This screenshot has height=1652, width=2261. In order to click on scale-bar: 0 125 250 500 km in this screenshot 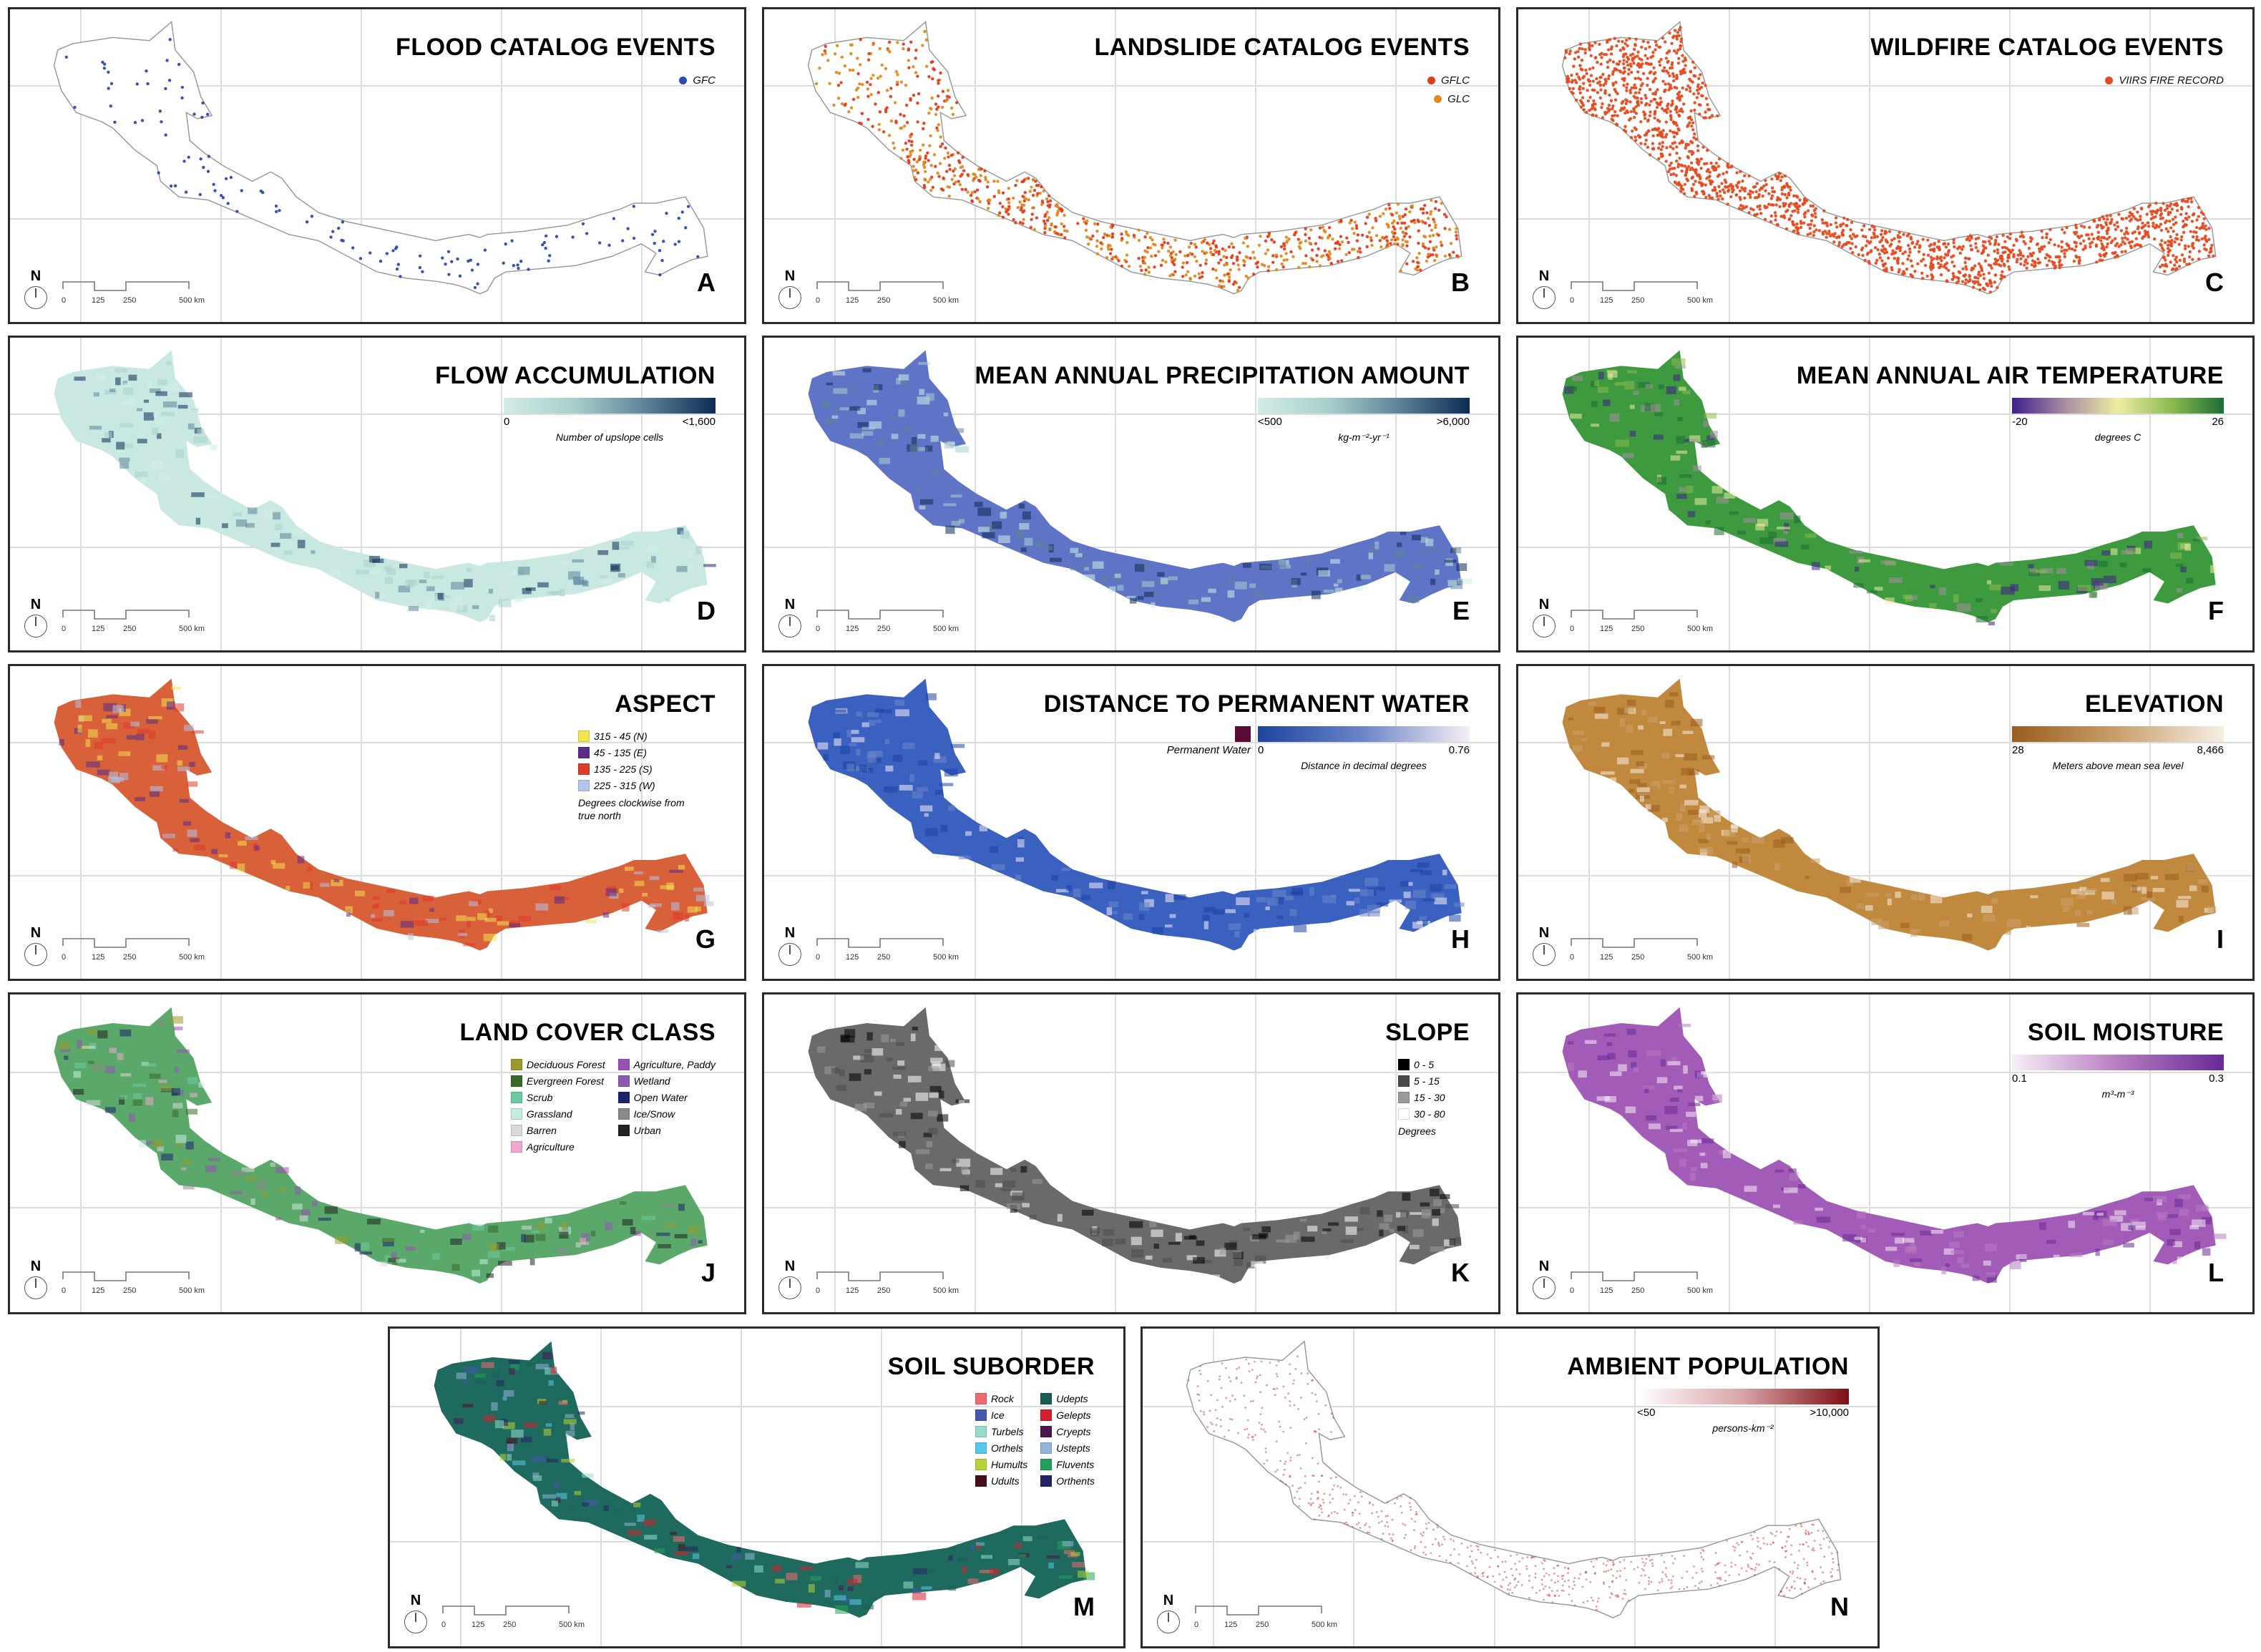, I will do `click(887, 950)`.